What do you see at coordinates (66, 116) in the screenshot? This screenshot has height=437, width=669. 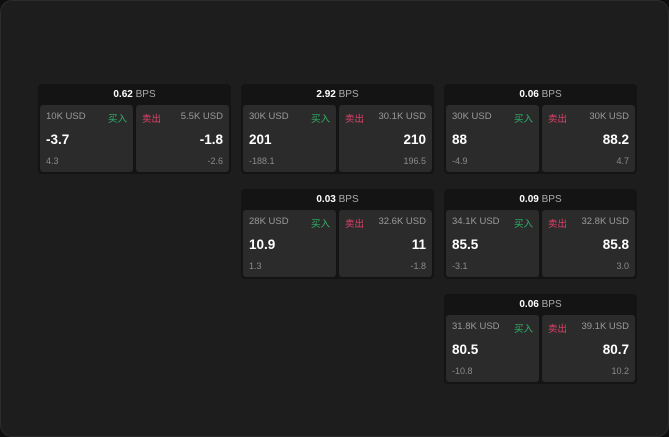 I see `buy-size: 10K USD` at bounding box center [66, 116].